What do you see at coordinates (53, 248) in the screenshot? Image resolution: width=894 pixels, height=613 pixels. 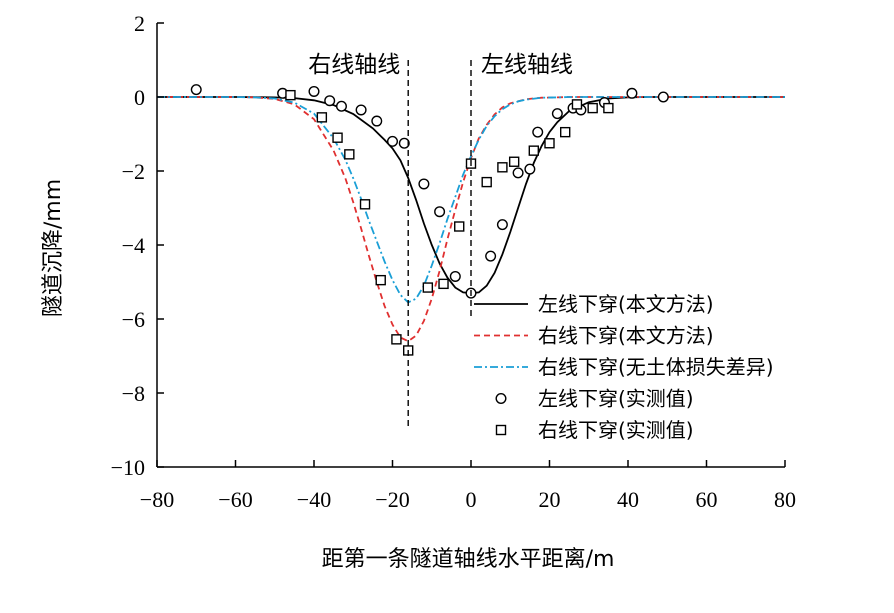 I see `y-axis-label: 隧道沉降/mm` at bounding box center [53, 248].